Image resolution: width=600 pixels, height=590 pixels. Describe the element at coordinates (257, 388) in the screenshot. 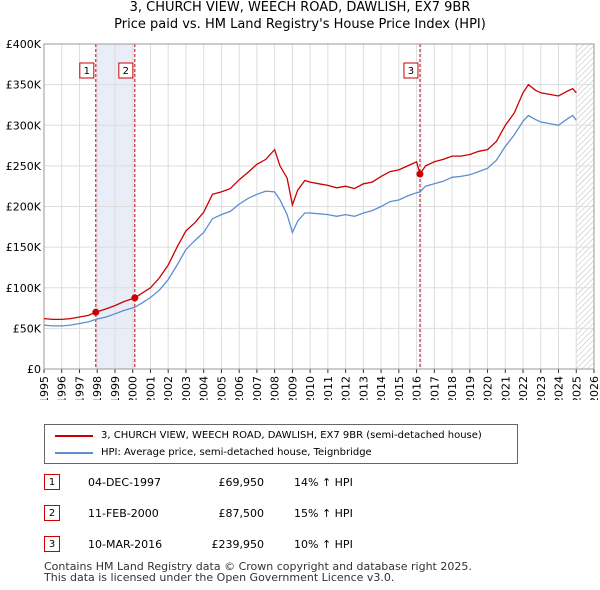

I see `x-tick-label: 2007` at that location.